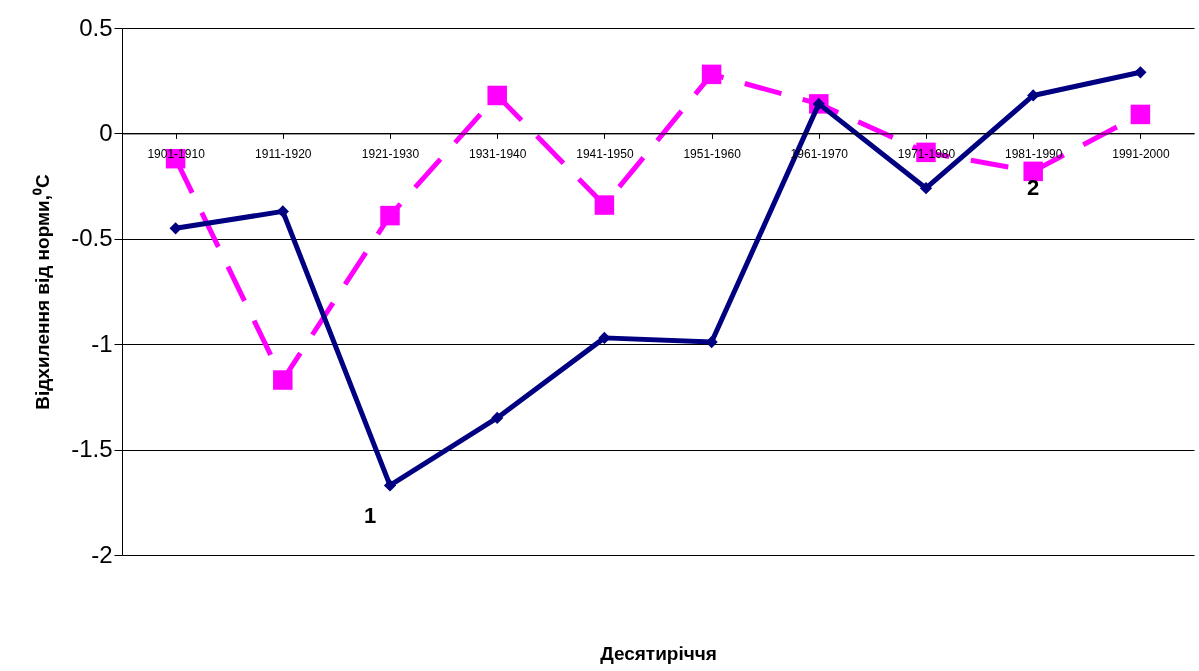 This screenshot has width=1199, height=671. What do you see at coordinates (712, 153) in the screenshot?
I see `x-tick-label: 1951-1960` at bounding box center [712, 153].